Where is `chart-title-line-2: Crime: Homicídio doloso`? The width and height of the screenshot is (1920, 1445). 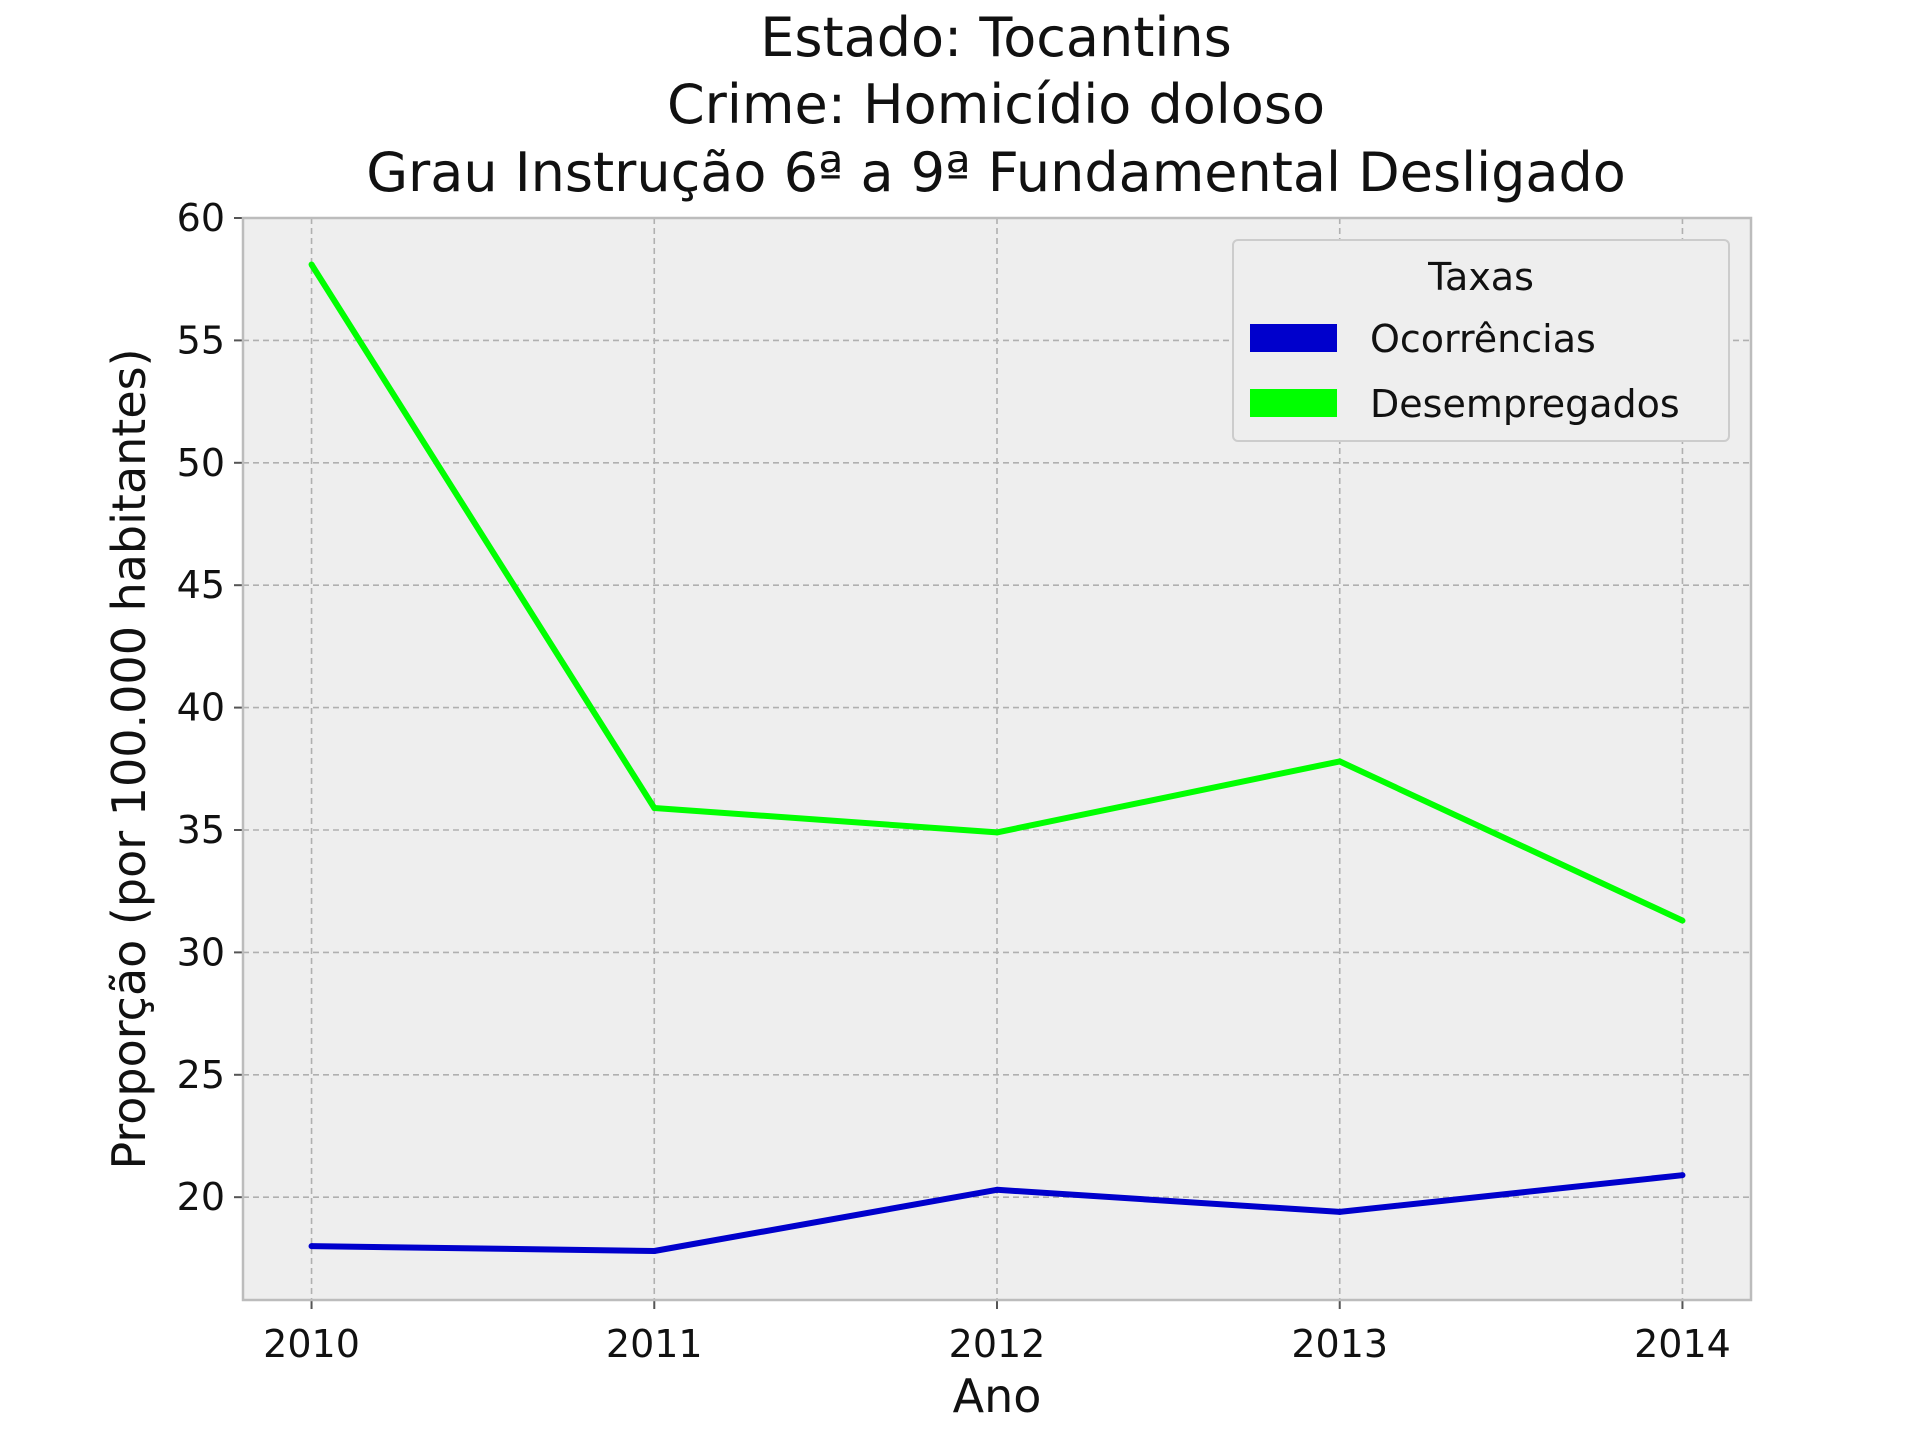
chart-title-line-2: Crime: Homicídio doloso is located at coordinates (996, 104).